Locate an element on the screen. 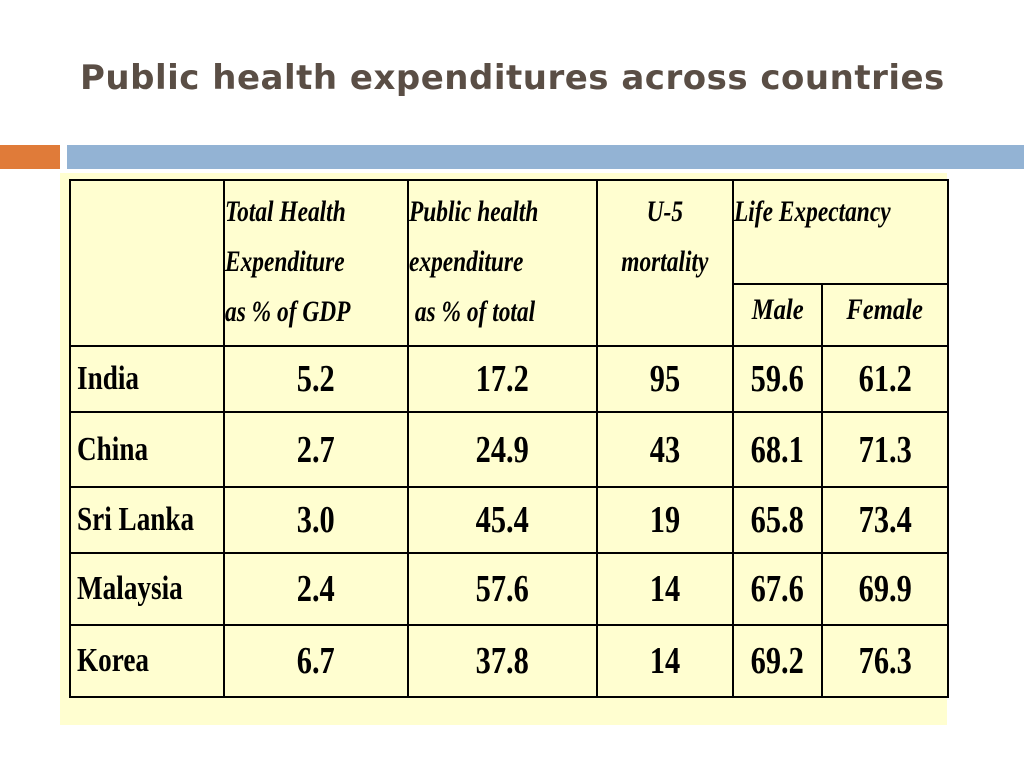  header-total-health-line3: as % of GDP is located at coordinates (288, 311).